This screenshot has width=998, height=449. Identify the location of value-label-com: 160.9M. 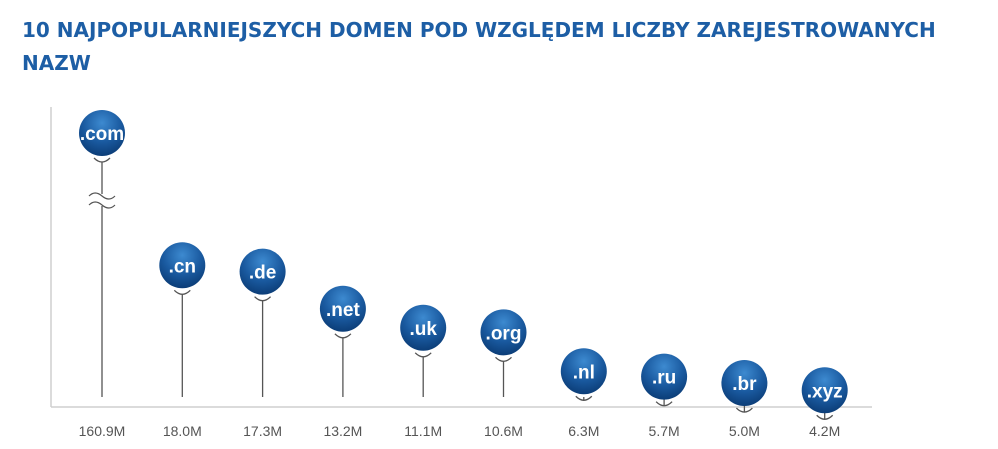
(102, 431).